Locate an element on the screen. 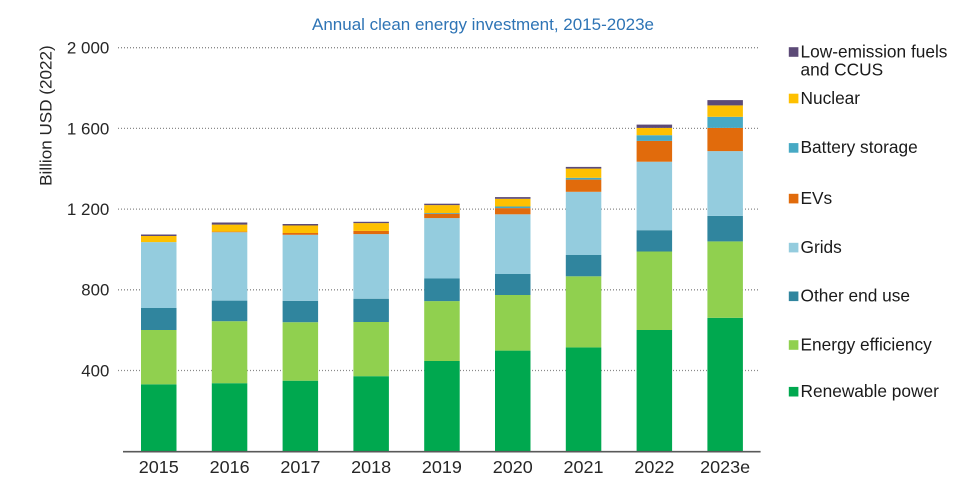 This screenshot has height=490, width=967. svg-text: 2022 is located at coordinates (654, 467).